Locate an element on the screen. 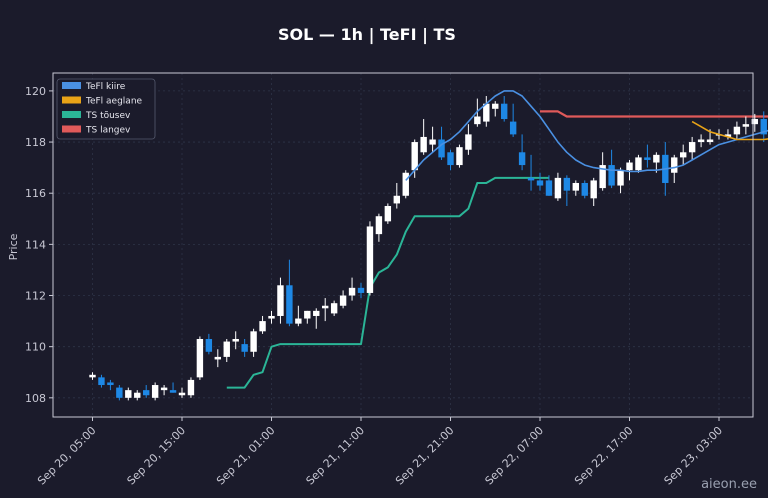 This screenshot has width=768, height=498. x-tick-label: Sep 20, 15:00 is located at coordinates (157, 456).